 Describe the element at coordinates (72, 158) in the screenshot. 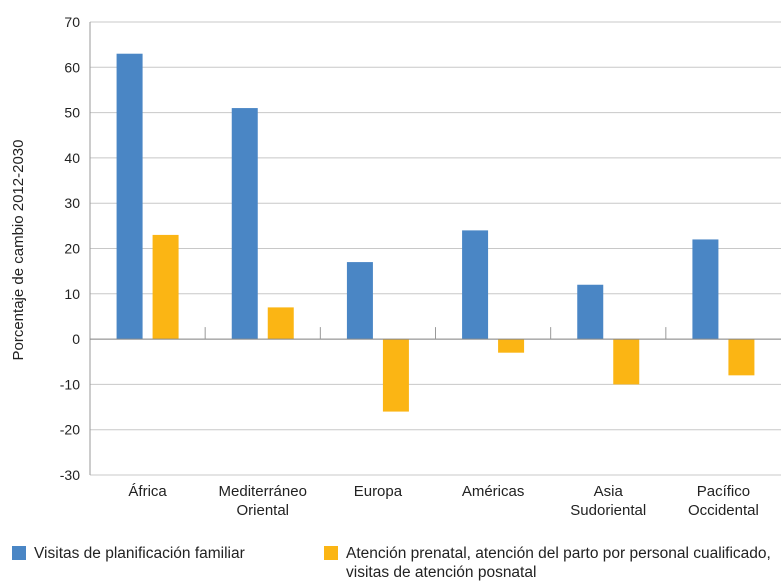

I see `y-tick-label: 40` at that location.